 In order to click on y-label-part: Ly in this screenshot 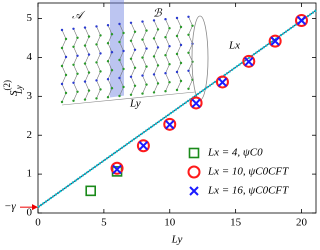, I will do `click(19, 90)`.